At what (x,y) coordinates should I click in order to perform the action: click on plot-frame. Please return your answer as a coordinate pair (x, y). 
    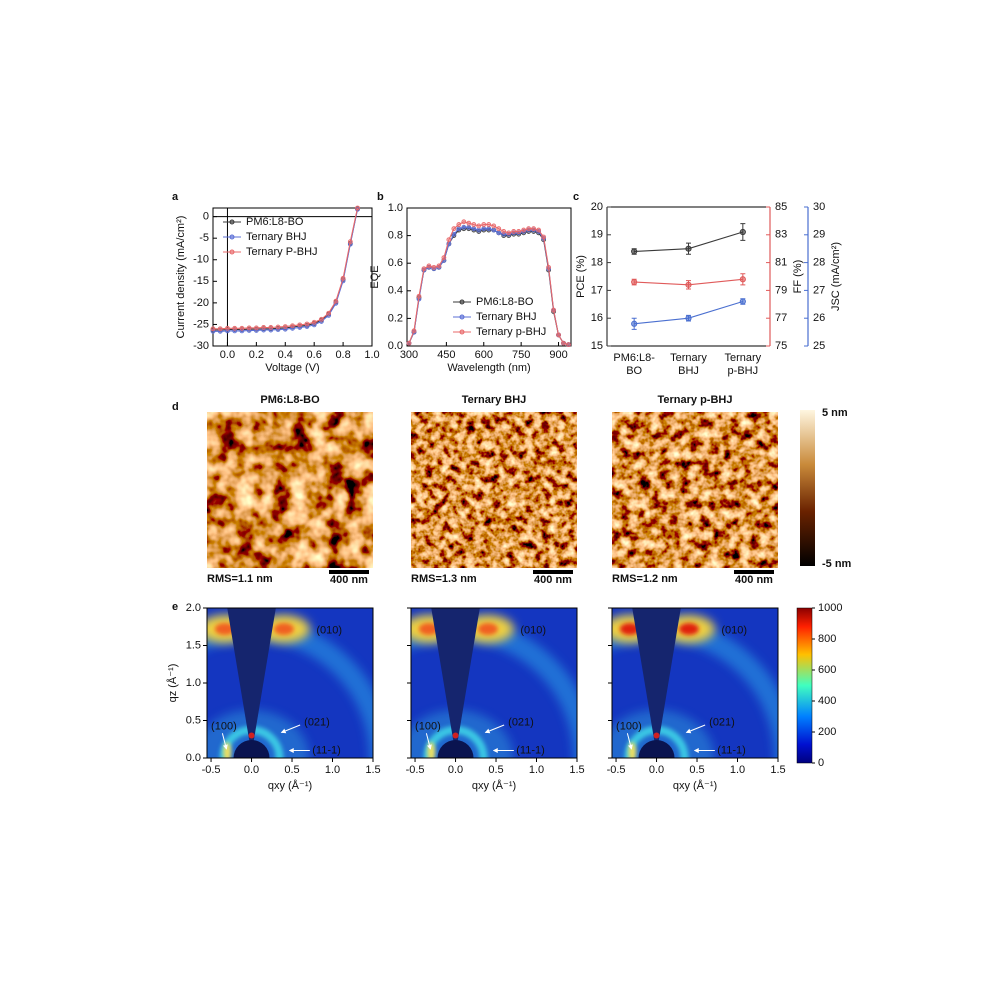
    Looking at the image, I should click on (489, 277).